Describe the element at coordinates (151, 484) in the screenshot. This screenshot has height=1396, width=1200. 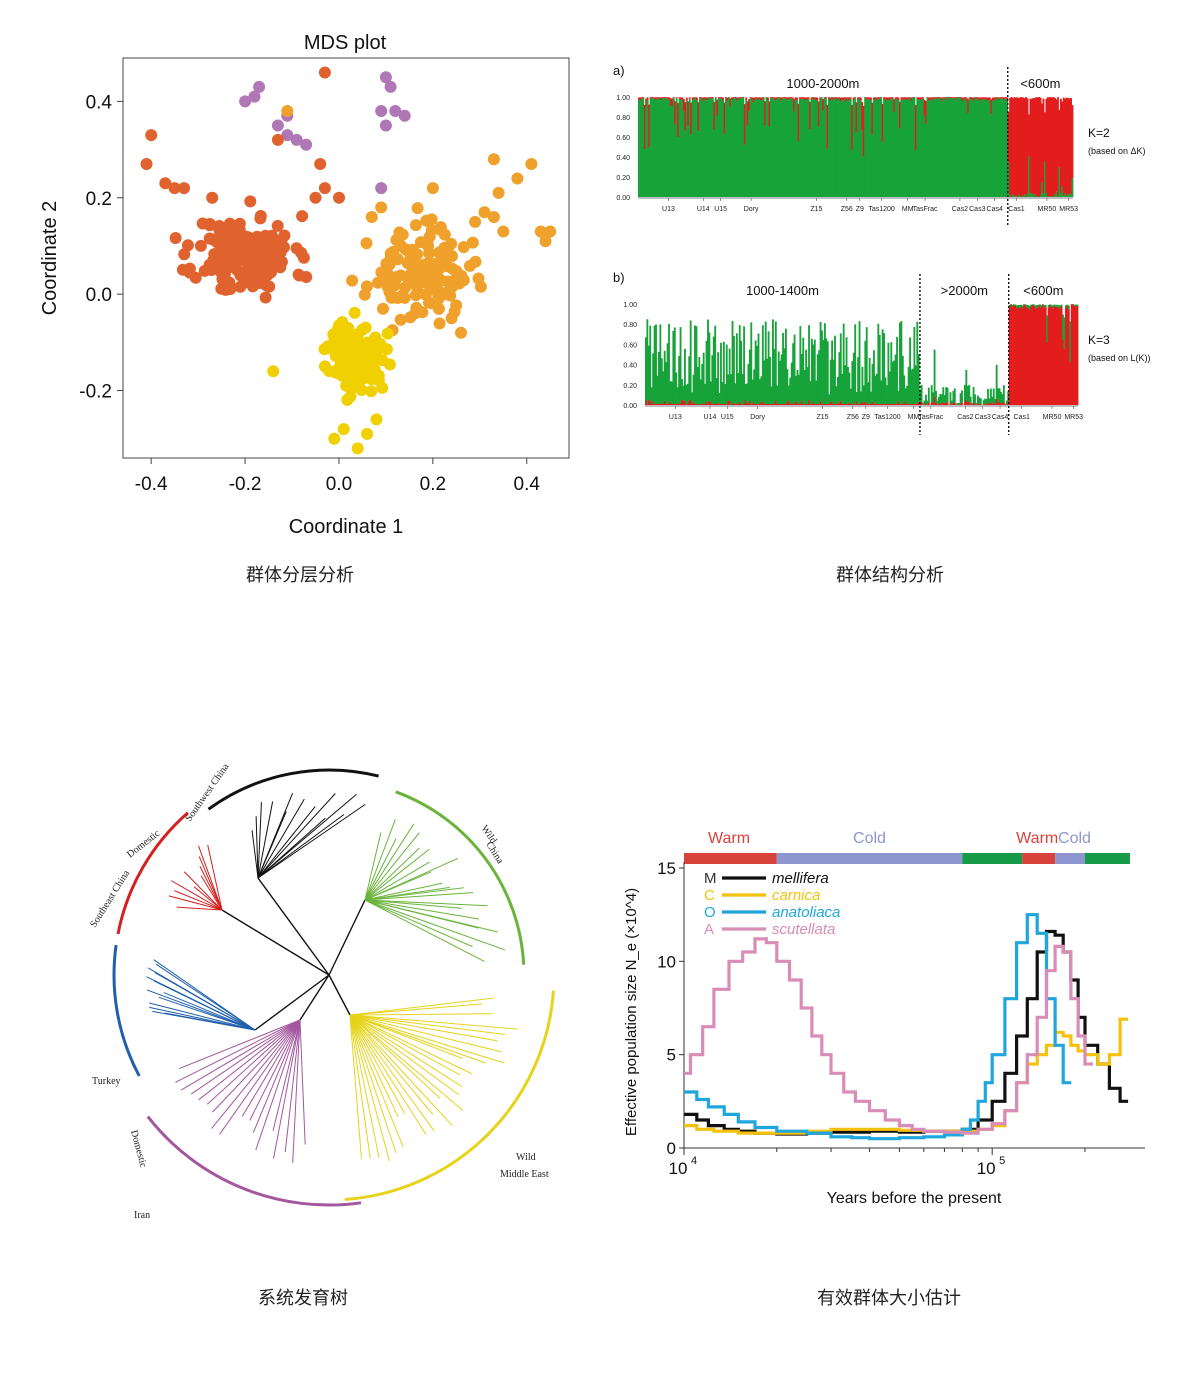
I see `mds-x-tick-label: -0.4` at that location.